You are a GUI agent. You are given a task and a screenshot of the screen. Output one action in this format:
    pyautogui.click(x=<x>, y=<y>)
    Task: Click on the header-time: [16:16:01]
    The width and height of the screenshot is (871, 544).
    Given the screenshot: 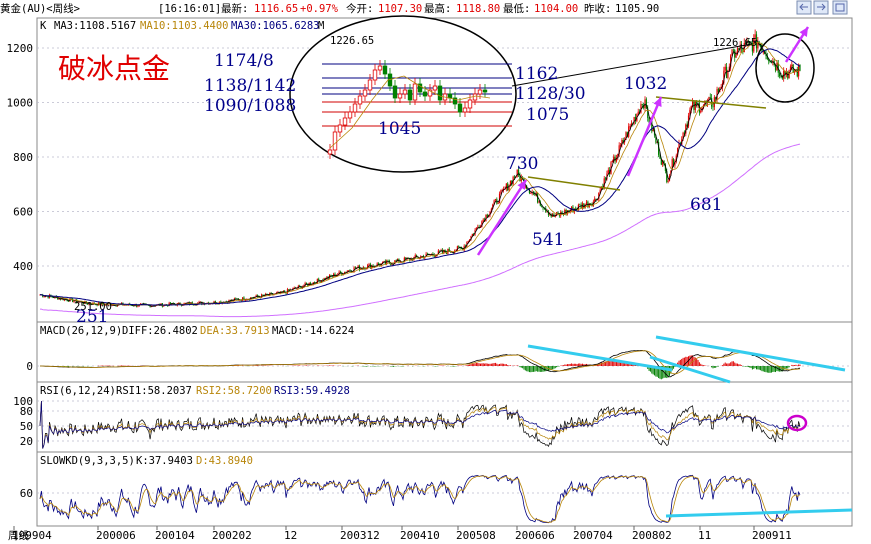 What is the action you would take?
    pyautogui.click(x=189, y=9)
    